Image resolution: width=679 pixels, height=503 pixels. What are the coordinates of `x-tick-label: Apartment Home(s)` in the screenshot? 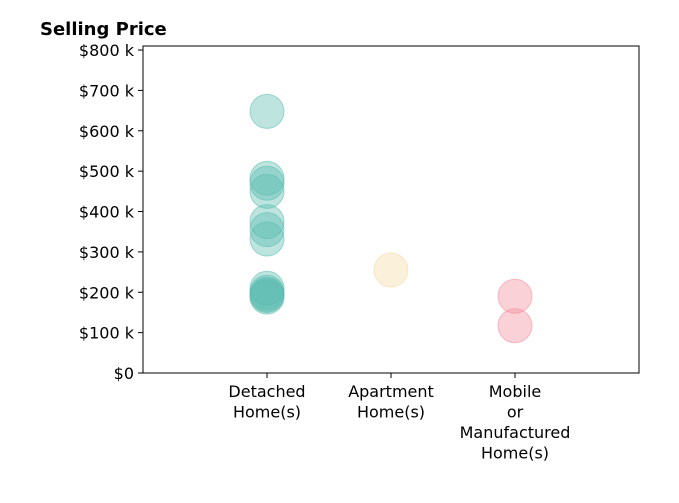 It's located at (391, 402).